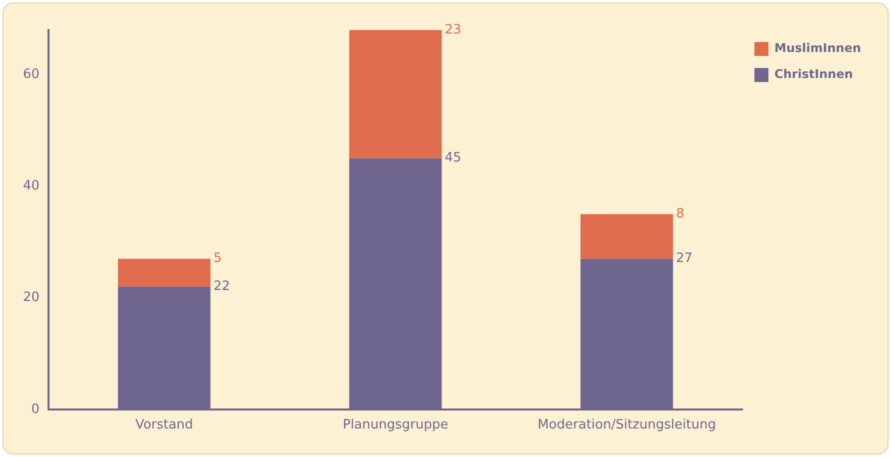  I want to click on x-tick-label: Planungsgruppe, so click(395, 425).